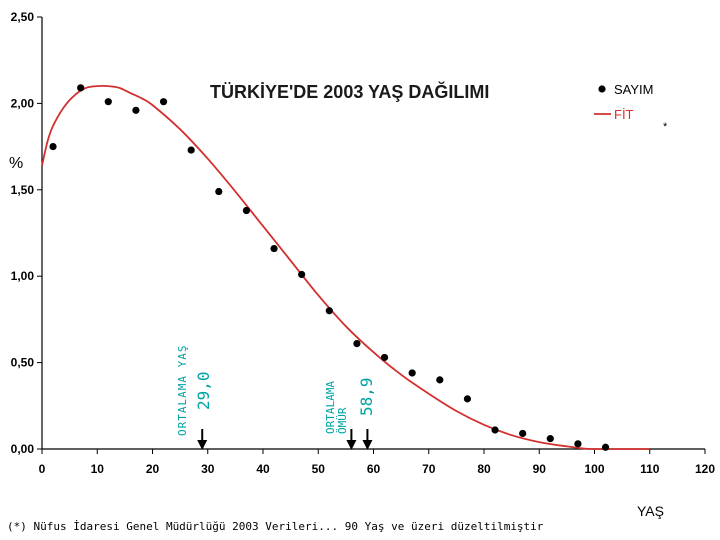 Image resolution: width=720 pixels, height=540 pixels. I want to click on chart-title: TÜRKİYE'DE 2003 YAŞ DAĞILIMI, so click(349, 91).